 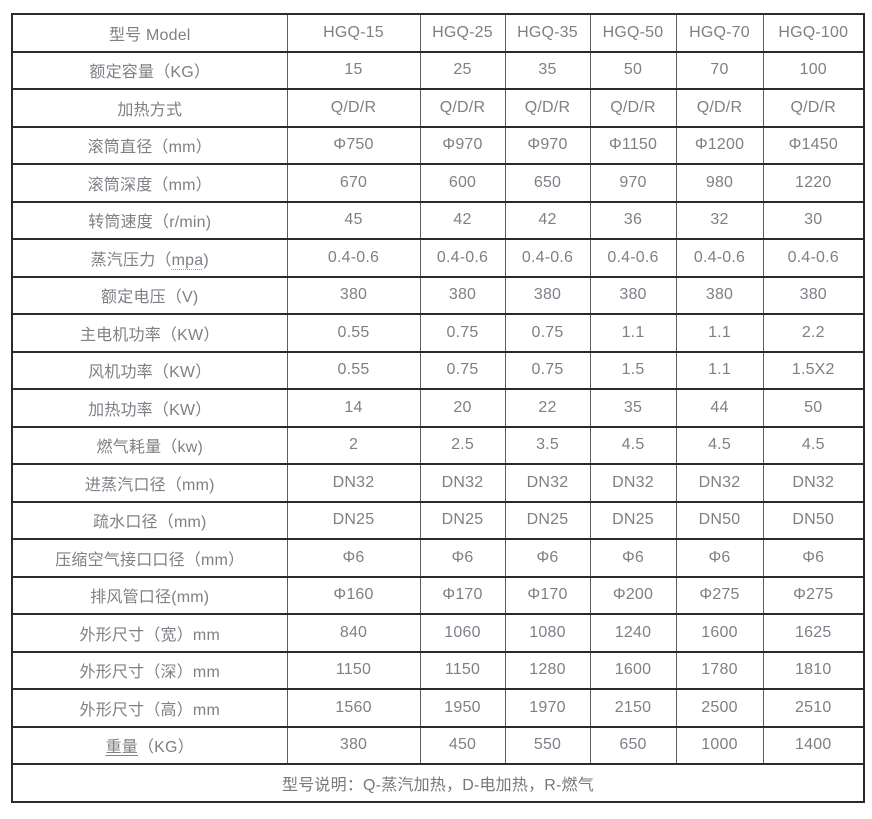 I want to click on table-row: 压缩空气接口口径（mm） Φ6 Φ6 Φ6 Φ6 Φ6 Φ6, so click(x=438, y=558).